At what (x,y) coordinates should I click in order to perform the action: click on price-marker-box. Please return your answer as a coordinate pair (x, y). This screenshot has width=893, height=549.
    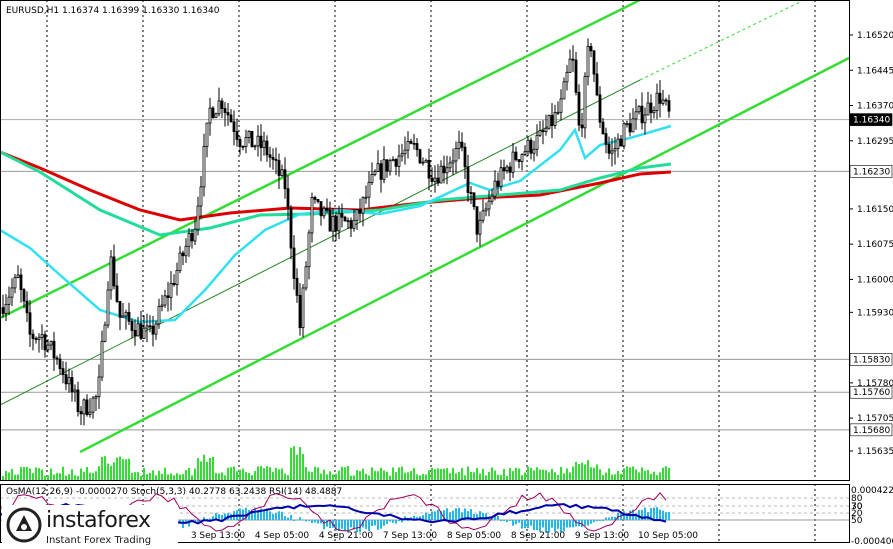
    Looking at the image, I should click on (871, 171).